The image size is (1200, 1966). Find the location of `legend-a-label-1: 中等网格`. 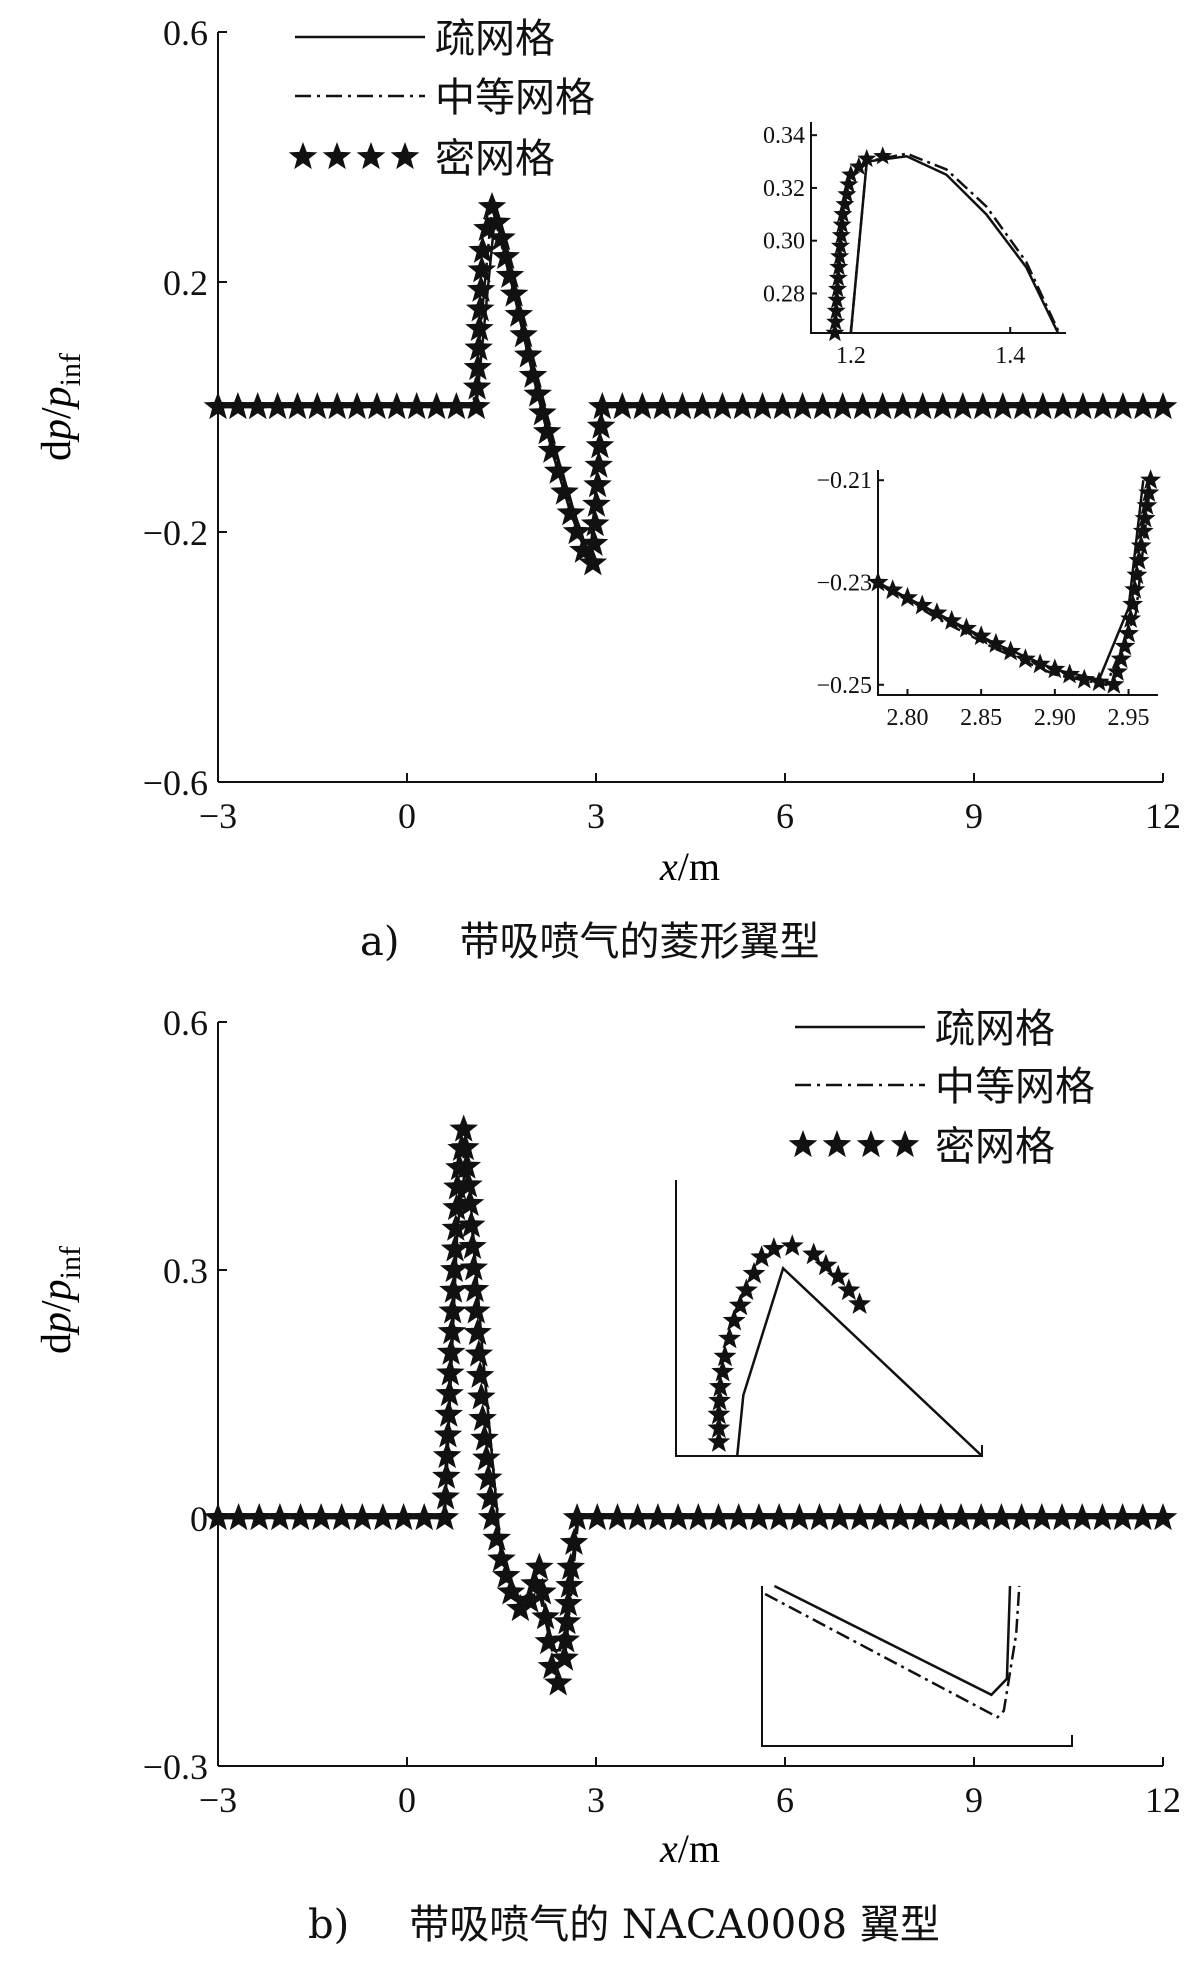

legend-a-label-1: 中等网格 is located at coordinates (515, 98).